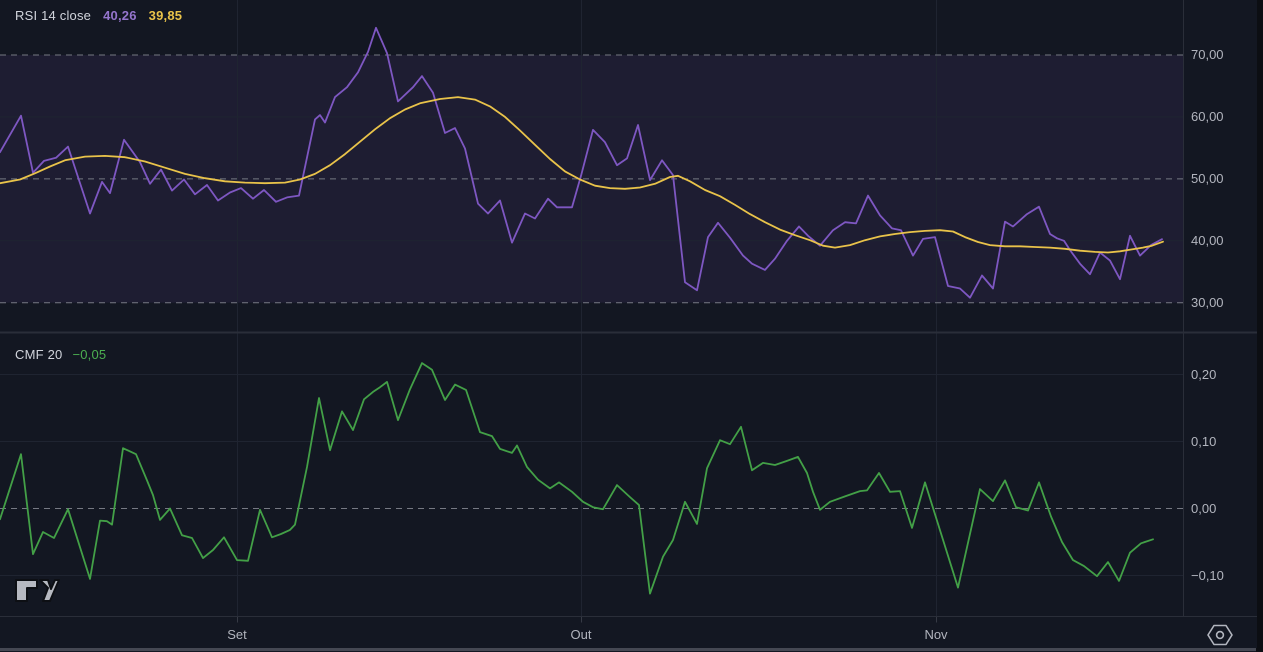 The width and height of the screenshot is (1263, 652). I want to click on price-scale-label: 0,10, so click(1204, 441).